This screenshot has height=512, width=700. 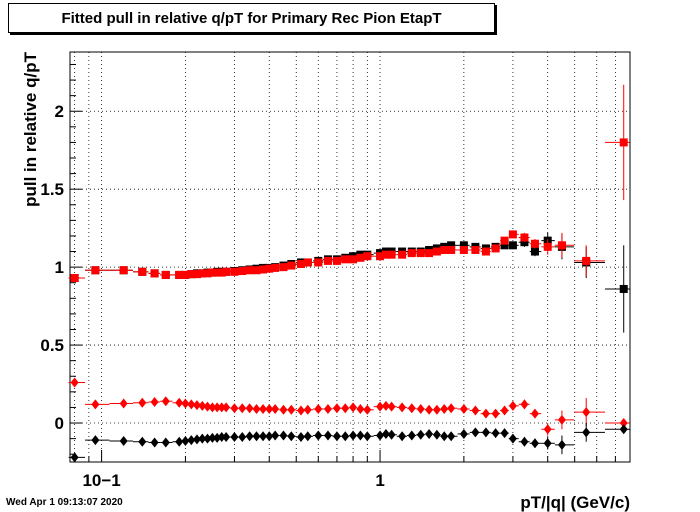 I want to click on y-tick-label: 1.5, so click(x=52, y=189).